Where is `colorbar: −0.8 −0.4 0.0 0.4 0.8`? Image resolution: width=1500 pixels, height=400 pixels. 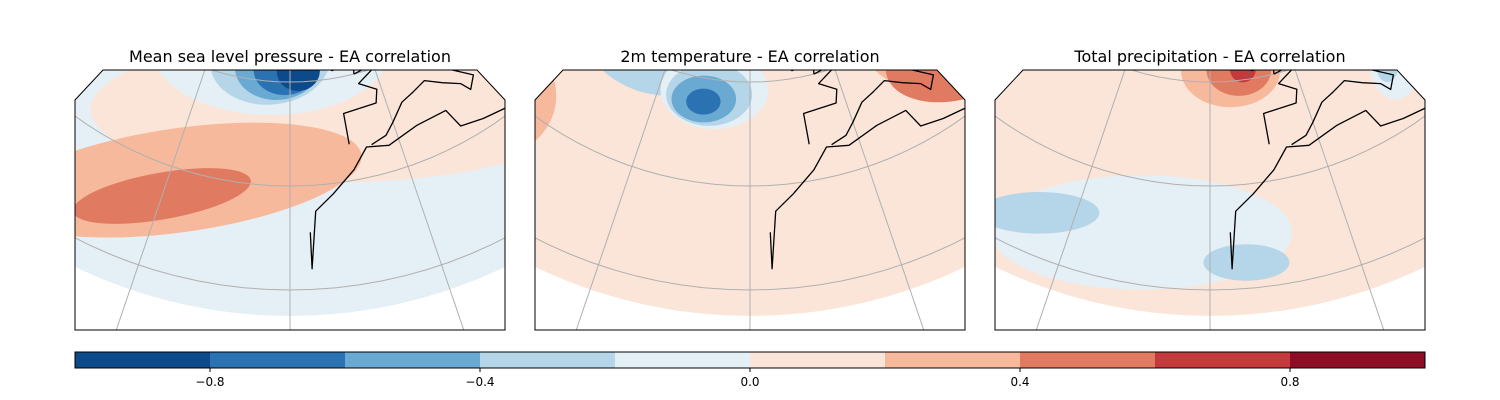 colorbar: −0.8 −0.4 0.0 0.4 0.8 is located at coordinates (750, 370).